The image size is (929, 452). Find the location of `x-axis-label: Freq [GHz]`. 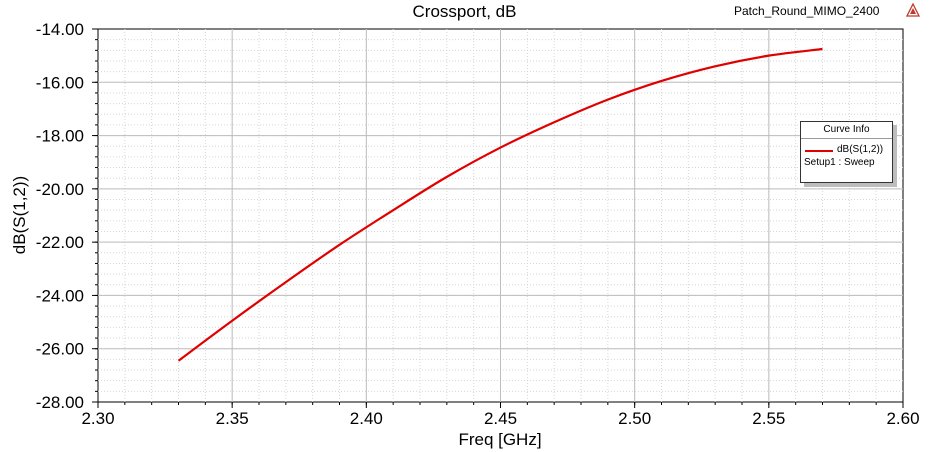

x-axis-label: Freq [GHz] is located at coordinates (499, 439).